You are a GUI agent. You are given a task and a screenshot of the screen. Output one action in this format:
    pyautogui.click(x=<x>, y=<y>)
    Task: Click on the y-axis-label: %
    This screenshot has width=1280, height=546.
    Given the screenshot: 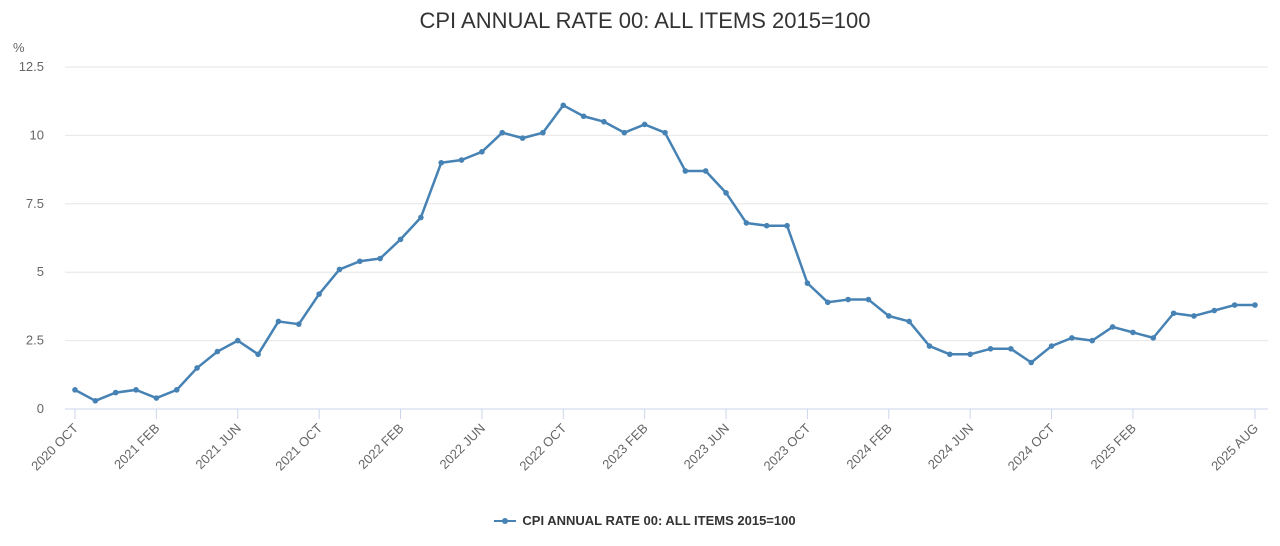 What is the action you would take?
    pyautogui.click(x=19, y=47)
    